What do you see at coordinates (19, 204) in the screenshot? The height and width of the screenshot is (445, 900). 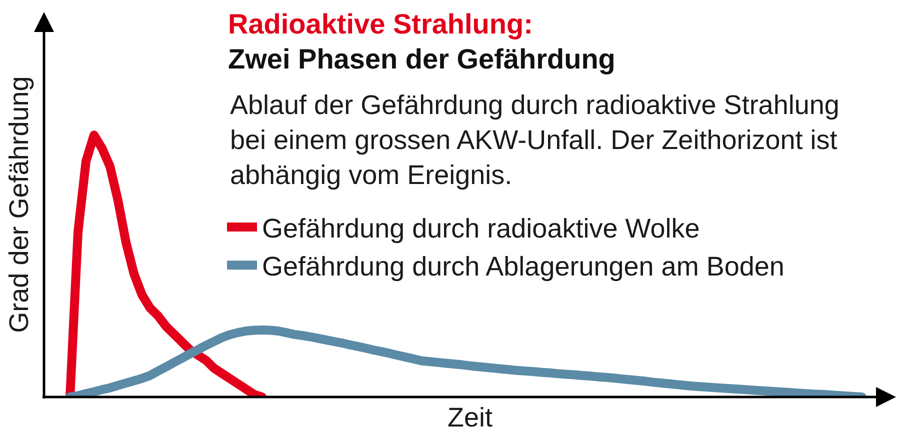 I see `y-axis-title: Grad der Gefährdung` at bounding box center [19, 204].